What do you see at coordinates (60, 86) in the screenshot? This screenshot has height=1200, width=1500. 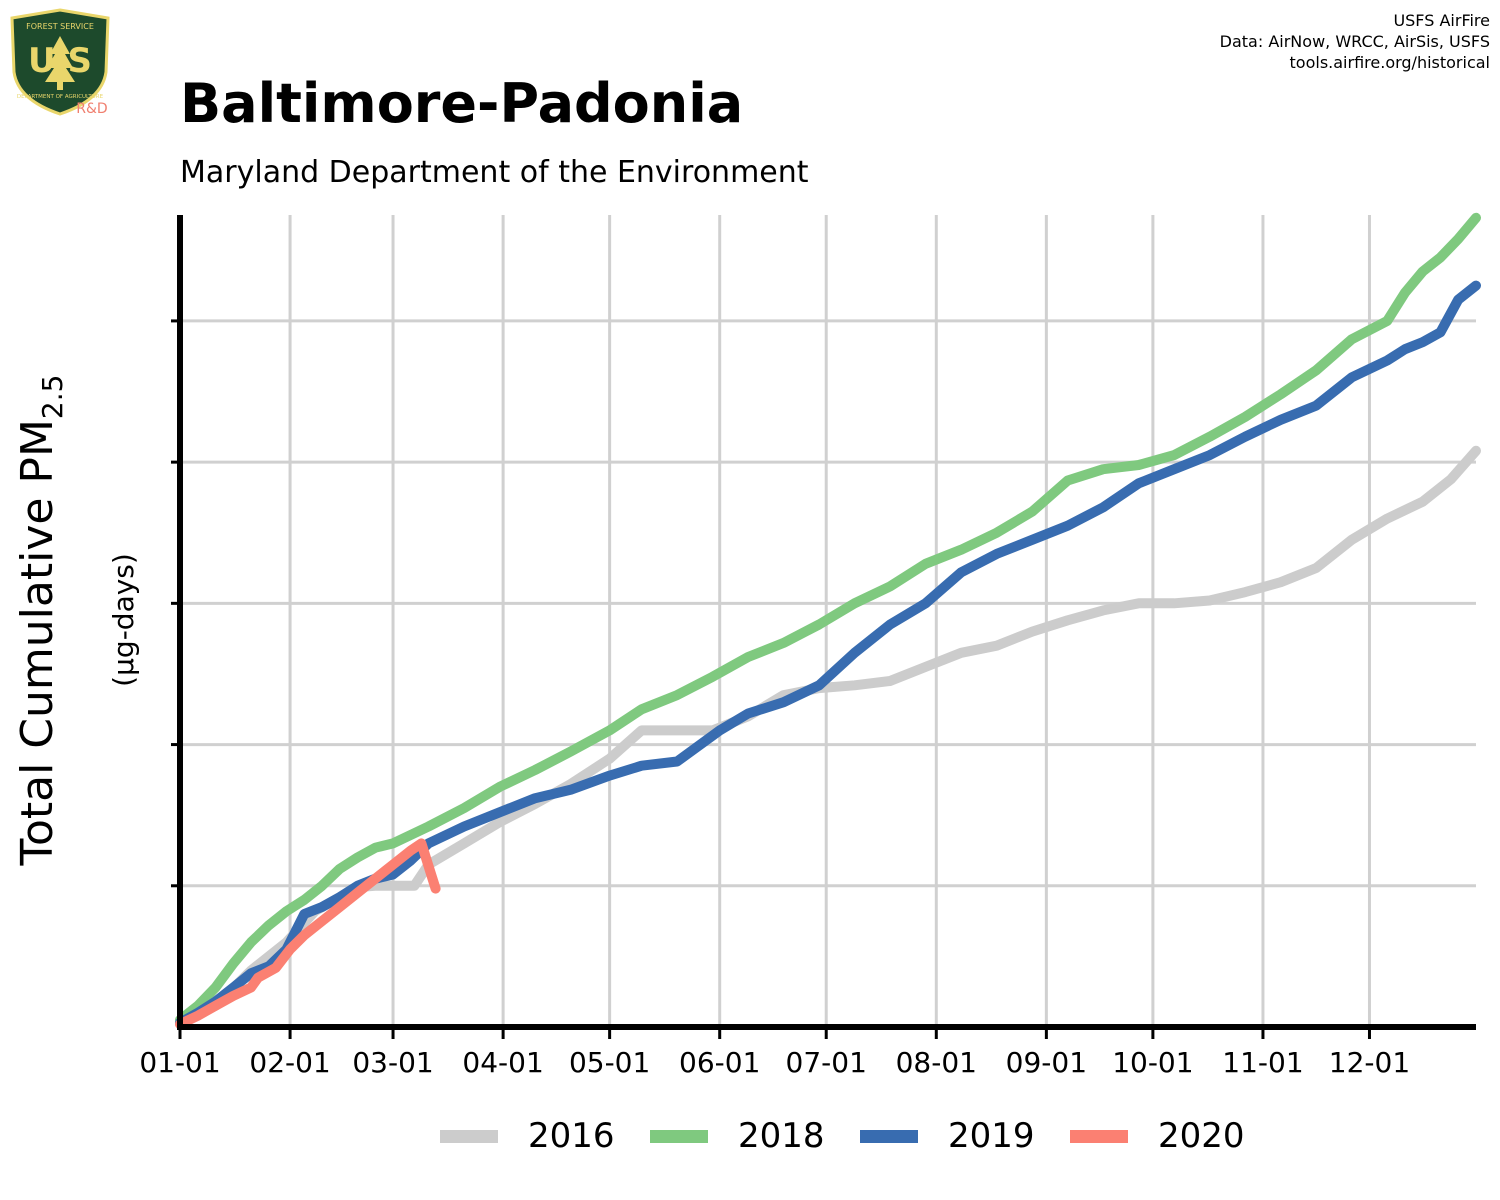 I see `tree-trunk-icon` at bounding box center [60, 86].